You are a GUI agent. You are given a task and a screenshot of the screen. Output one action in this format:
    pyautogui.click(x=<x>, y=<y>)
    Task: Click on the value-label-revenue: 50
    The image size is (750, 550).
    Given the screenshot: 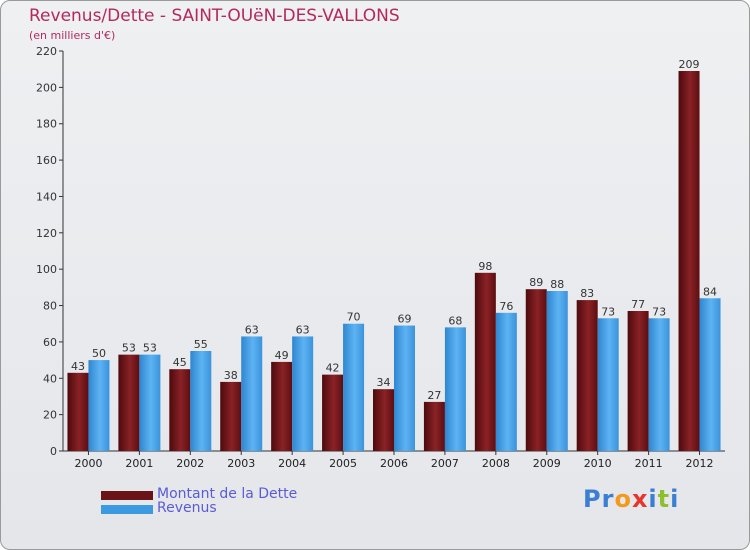 What is the action you would take?
    pyautogui.click(x=99, y=353)
    